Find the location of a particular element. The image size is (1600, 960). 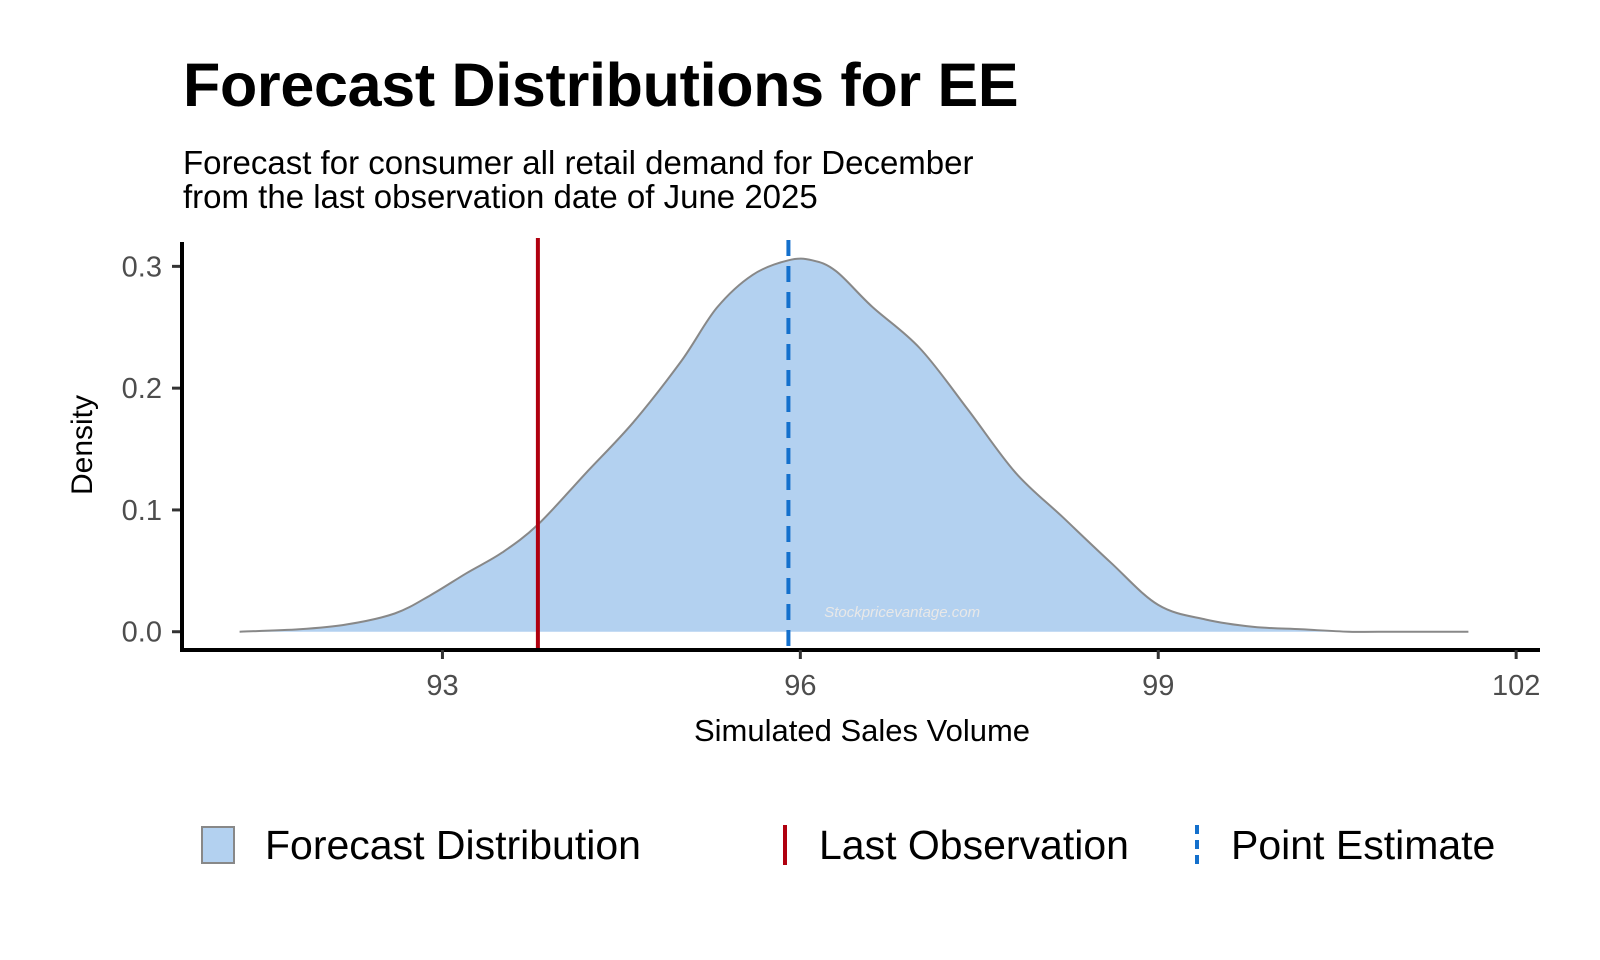

chart-title: Forecast Distributions for EE is located at coordinates (601, 85).